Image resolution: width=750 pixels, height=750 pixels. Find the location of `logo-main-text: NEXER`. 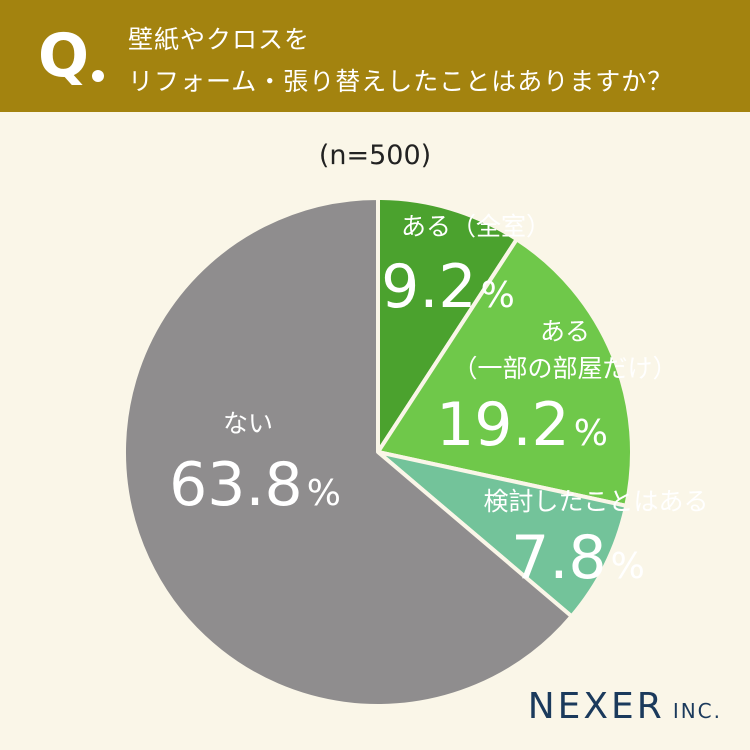

logo-main-text: NEXER is located at coordinates (596, 706).